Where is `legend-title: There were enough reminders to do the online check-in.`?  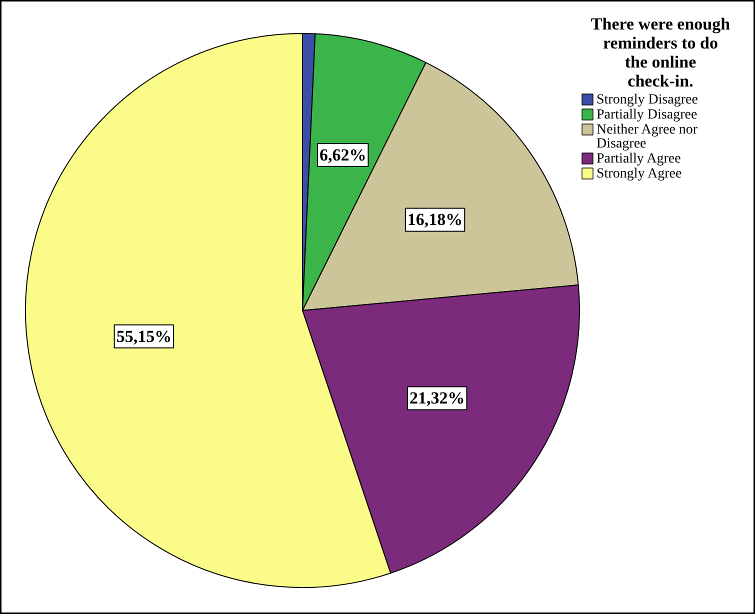 legend-title: There were enough reminders to do the online check-in. is located at coordinates (660, 52).